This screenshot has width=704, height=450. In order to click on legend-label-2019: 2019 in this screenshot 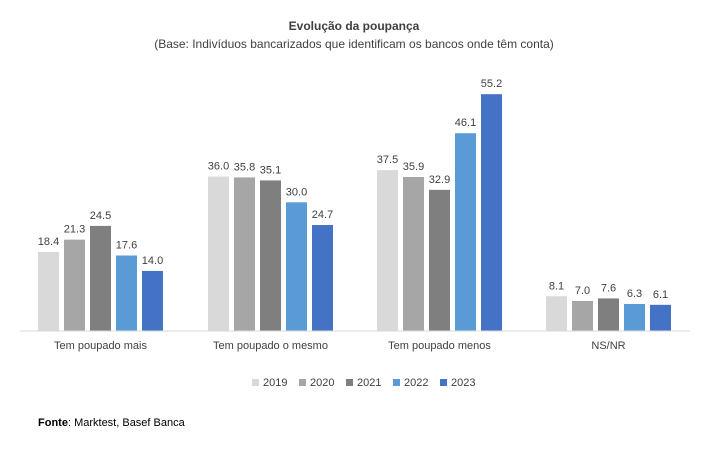, I will do `click(275, 383)`.